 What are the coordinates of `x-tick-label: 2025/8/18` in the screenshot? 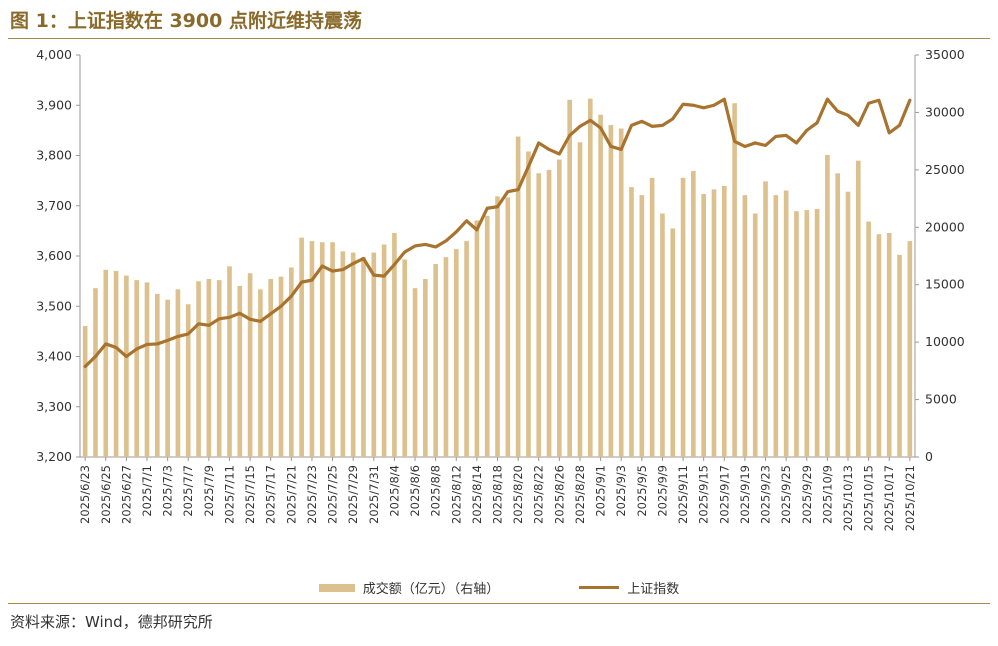 It's located at (498, 494).